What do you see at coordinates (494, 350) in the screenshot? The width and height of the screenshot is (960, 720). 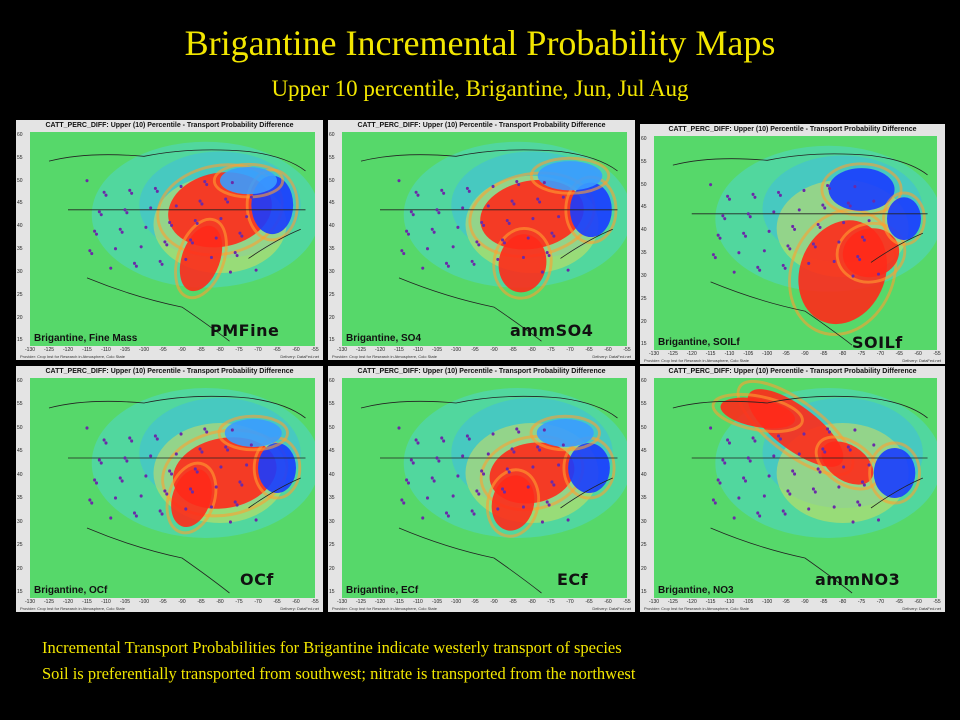 I see `x-tick-label: -90` at bounding box center [494, 350].